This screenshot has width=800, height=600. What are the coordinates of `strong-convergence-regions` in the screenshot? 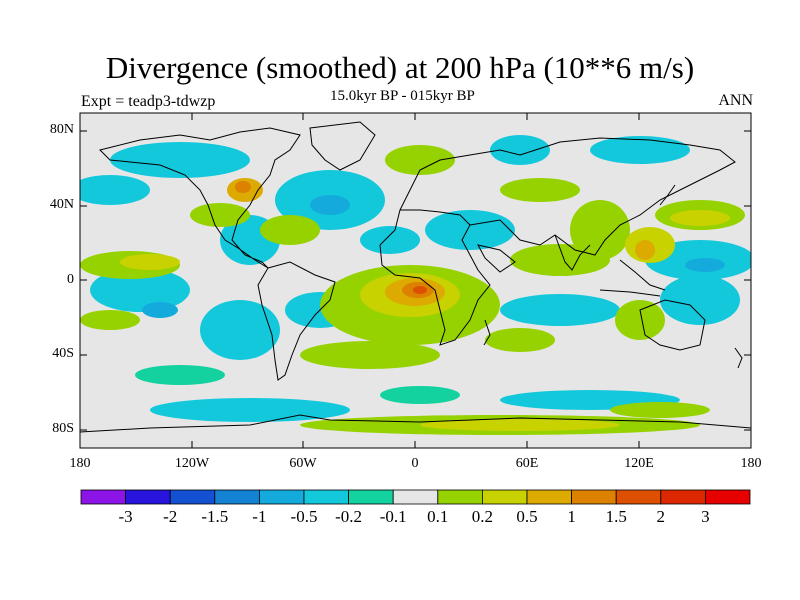 It's located at (433, 256).